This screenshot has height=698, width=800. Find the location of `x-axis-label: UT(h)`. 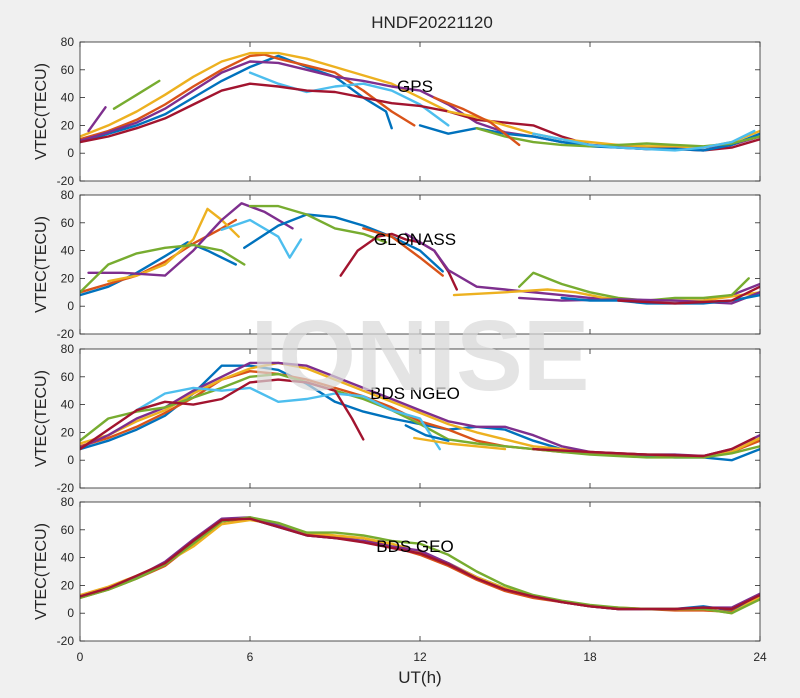

x-axis-label: UT(h) is located at coordinates (419, 677).